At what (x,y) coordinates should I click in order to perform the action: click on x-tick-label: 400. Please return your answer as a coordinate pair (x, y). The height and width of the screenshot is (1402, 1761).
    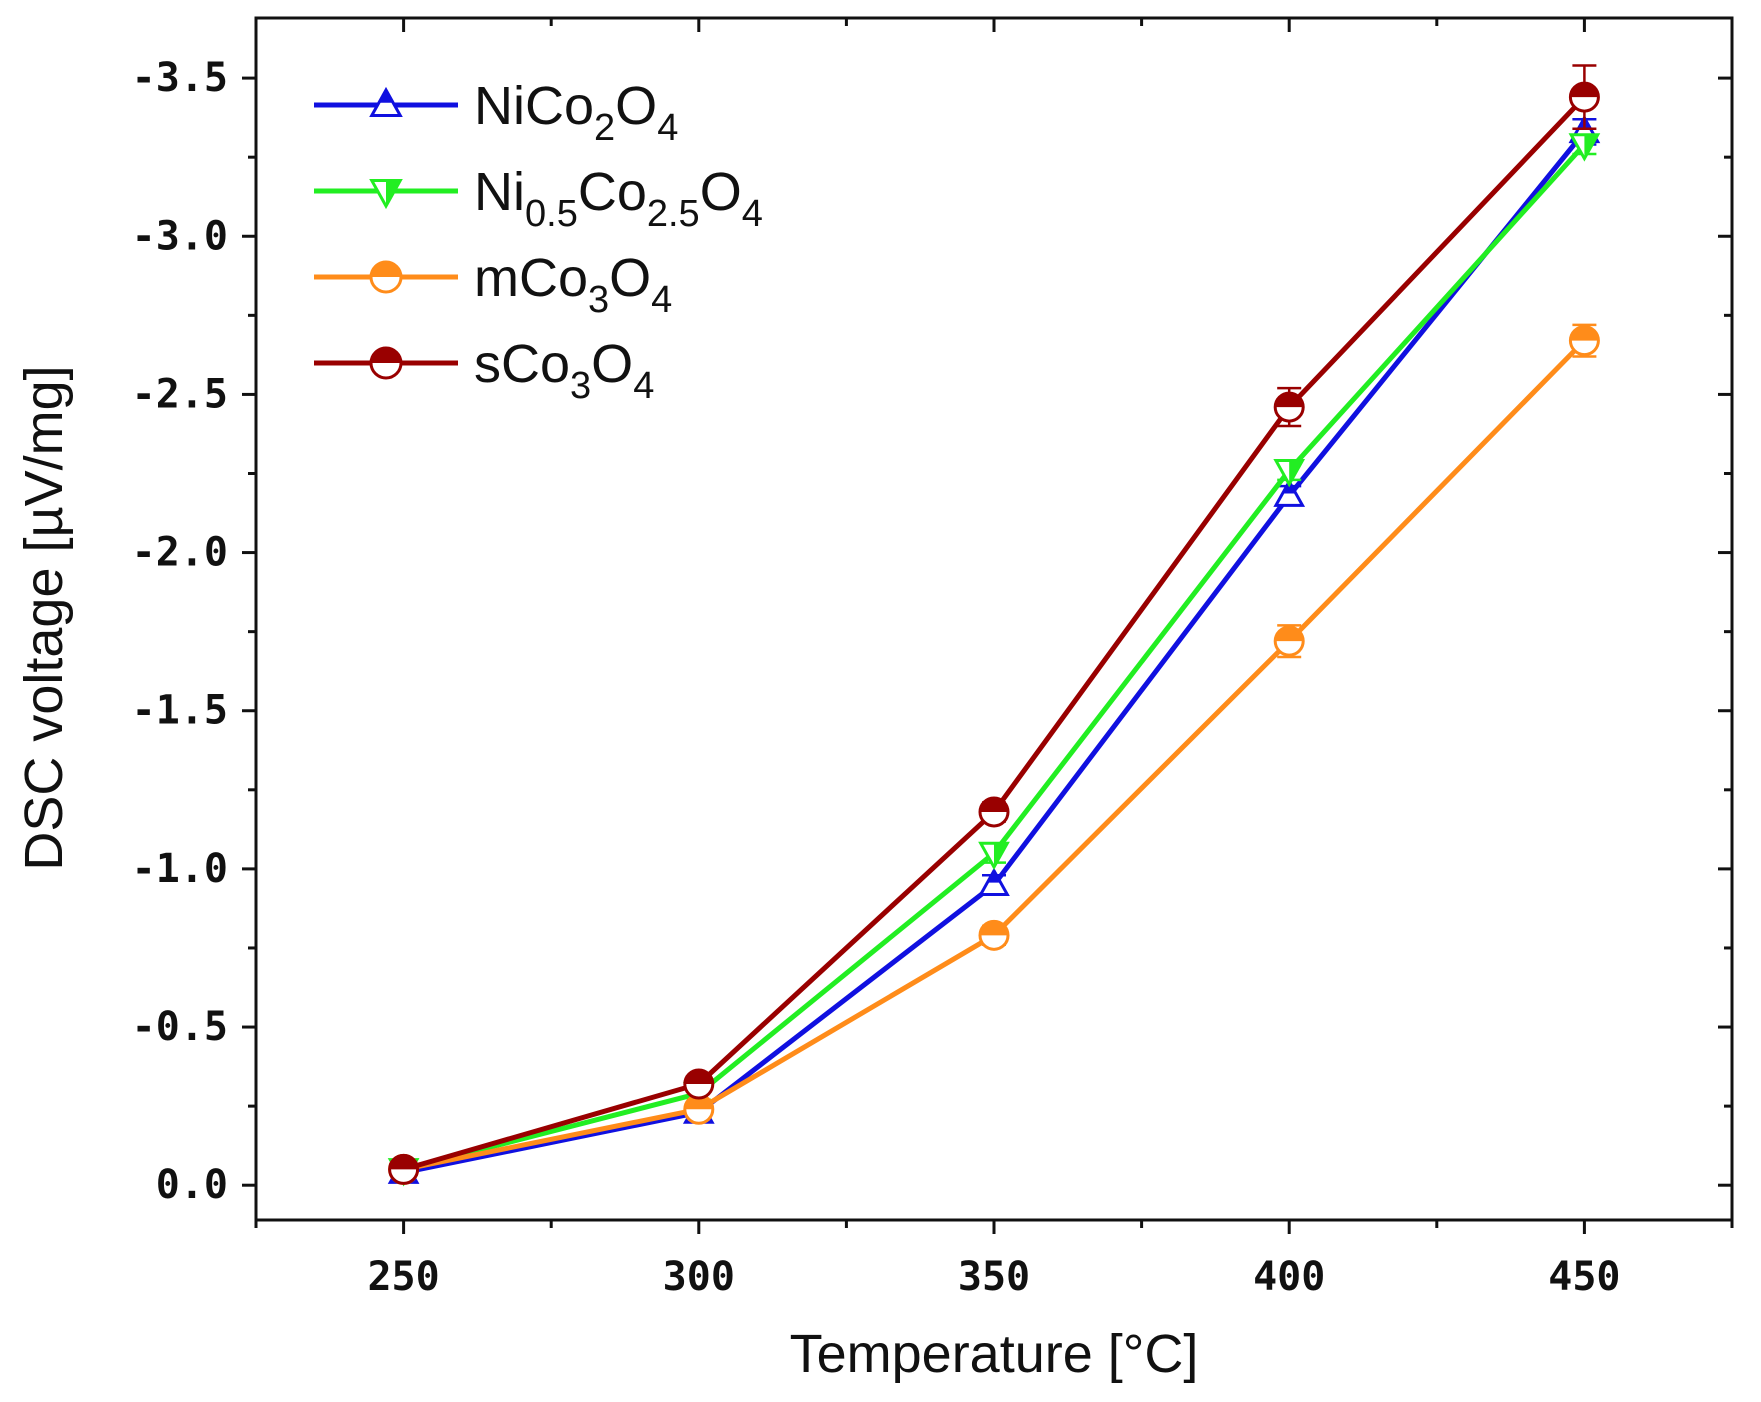
    Looking at the image, I should click on (1289, 1277).